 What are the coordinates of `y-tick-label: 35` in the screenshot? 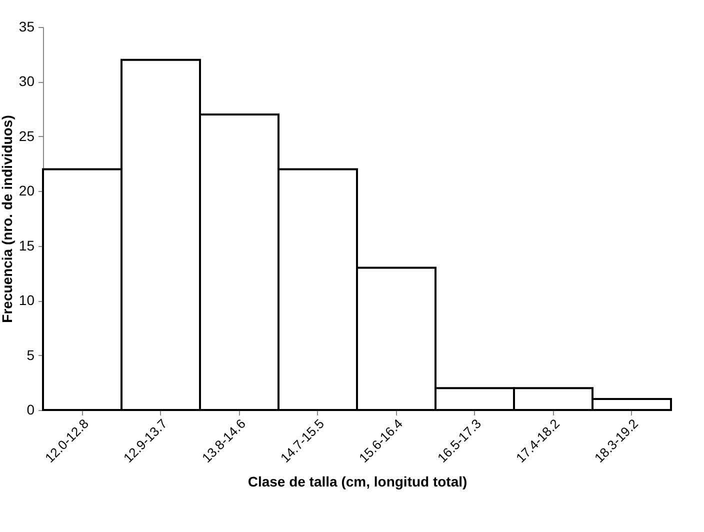 It's located at (26, 26).